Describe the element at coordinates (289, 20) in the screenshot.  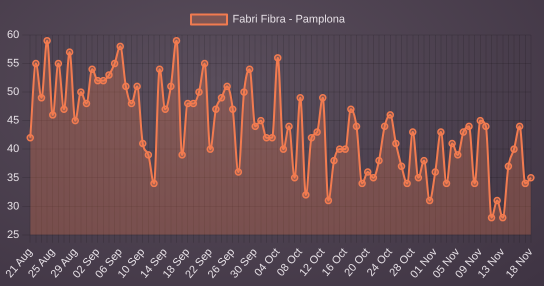
I see `legend-label: Fabri Fibra - Pamplona` at that location.